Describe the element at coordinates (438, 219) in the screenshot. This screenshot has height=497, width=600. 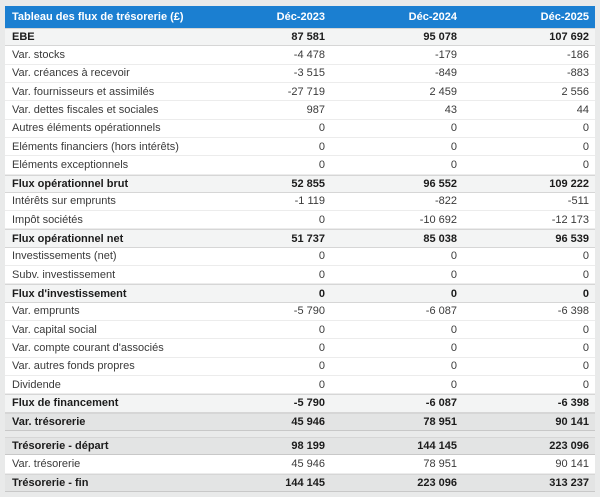
I see `row-value: -10 692` at that location.